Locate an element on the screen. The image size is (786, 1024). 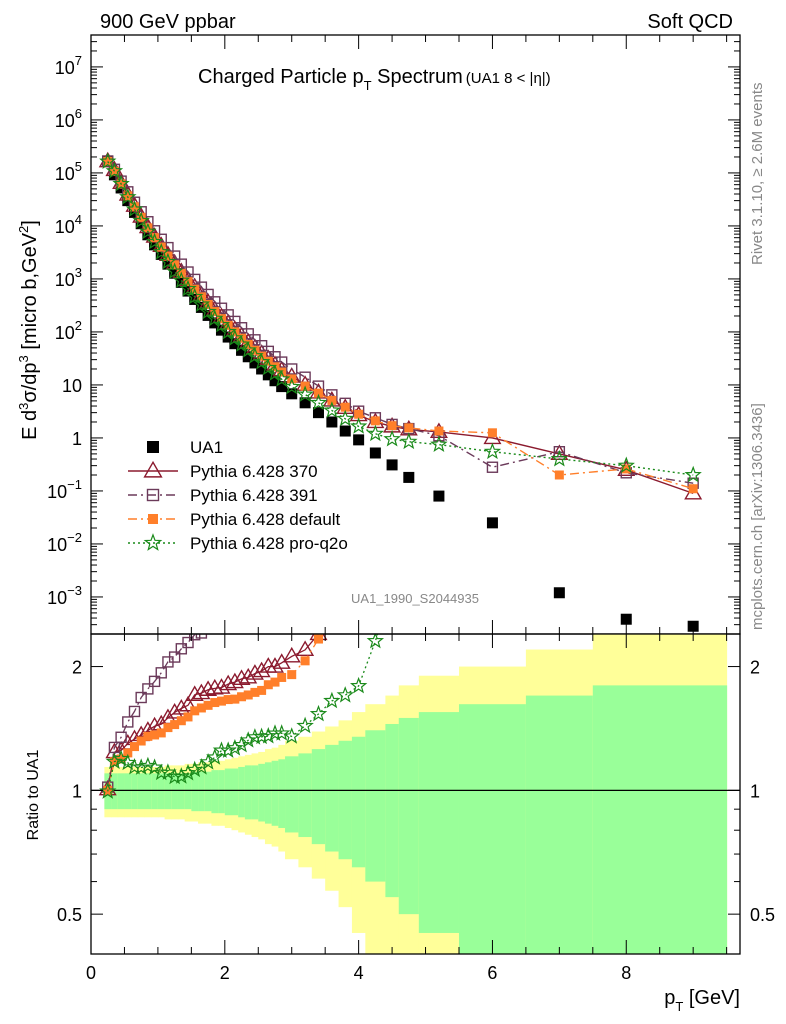
legend-label: Pythia 6.428 default is located at coordinates (265, 519).